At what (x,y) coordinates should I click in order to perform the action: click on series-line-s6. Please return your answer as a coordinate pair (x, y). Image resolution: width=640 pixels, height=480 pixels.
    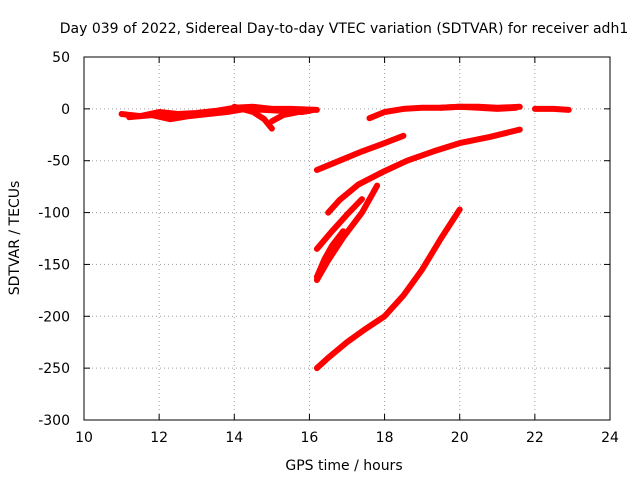
    Looking at the image, I should click on (480, 107).